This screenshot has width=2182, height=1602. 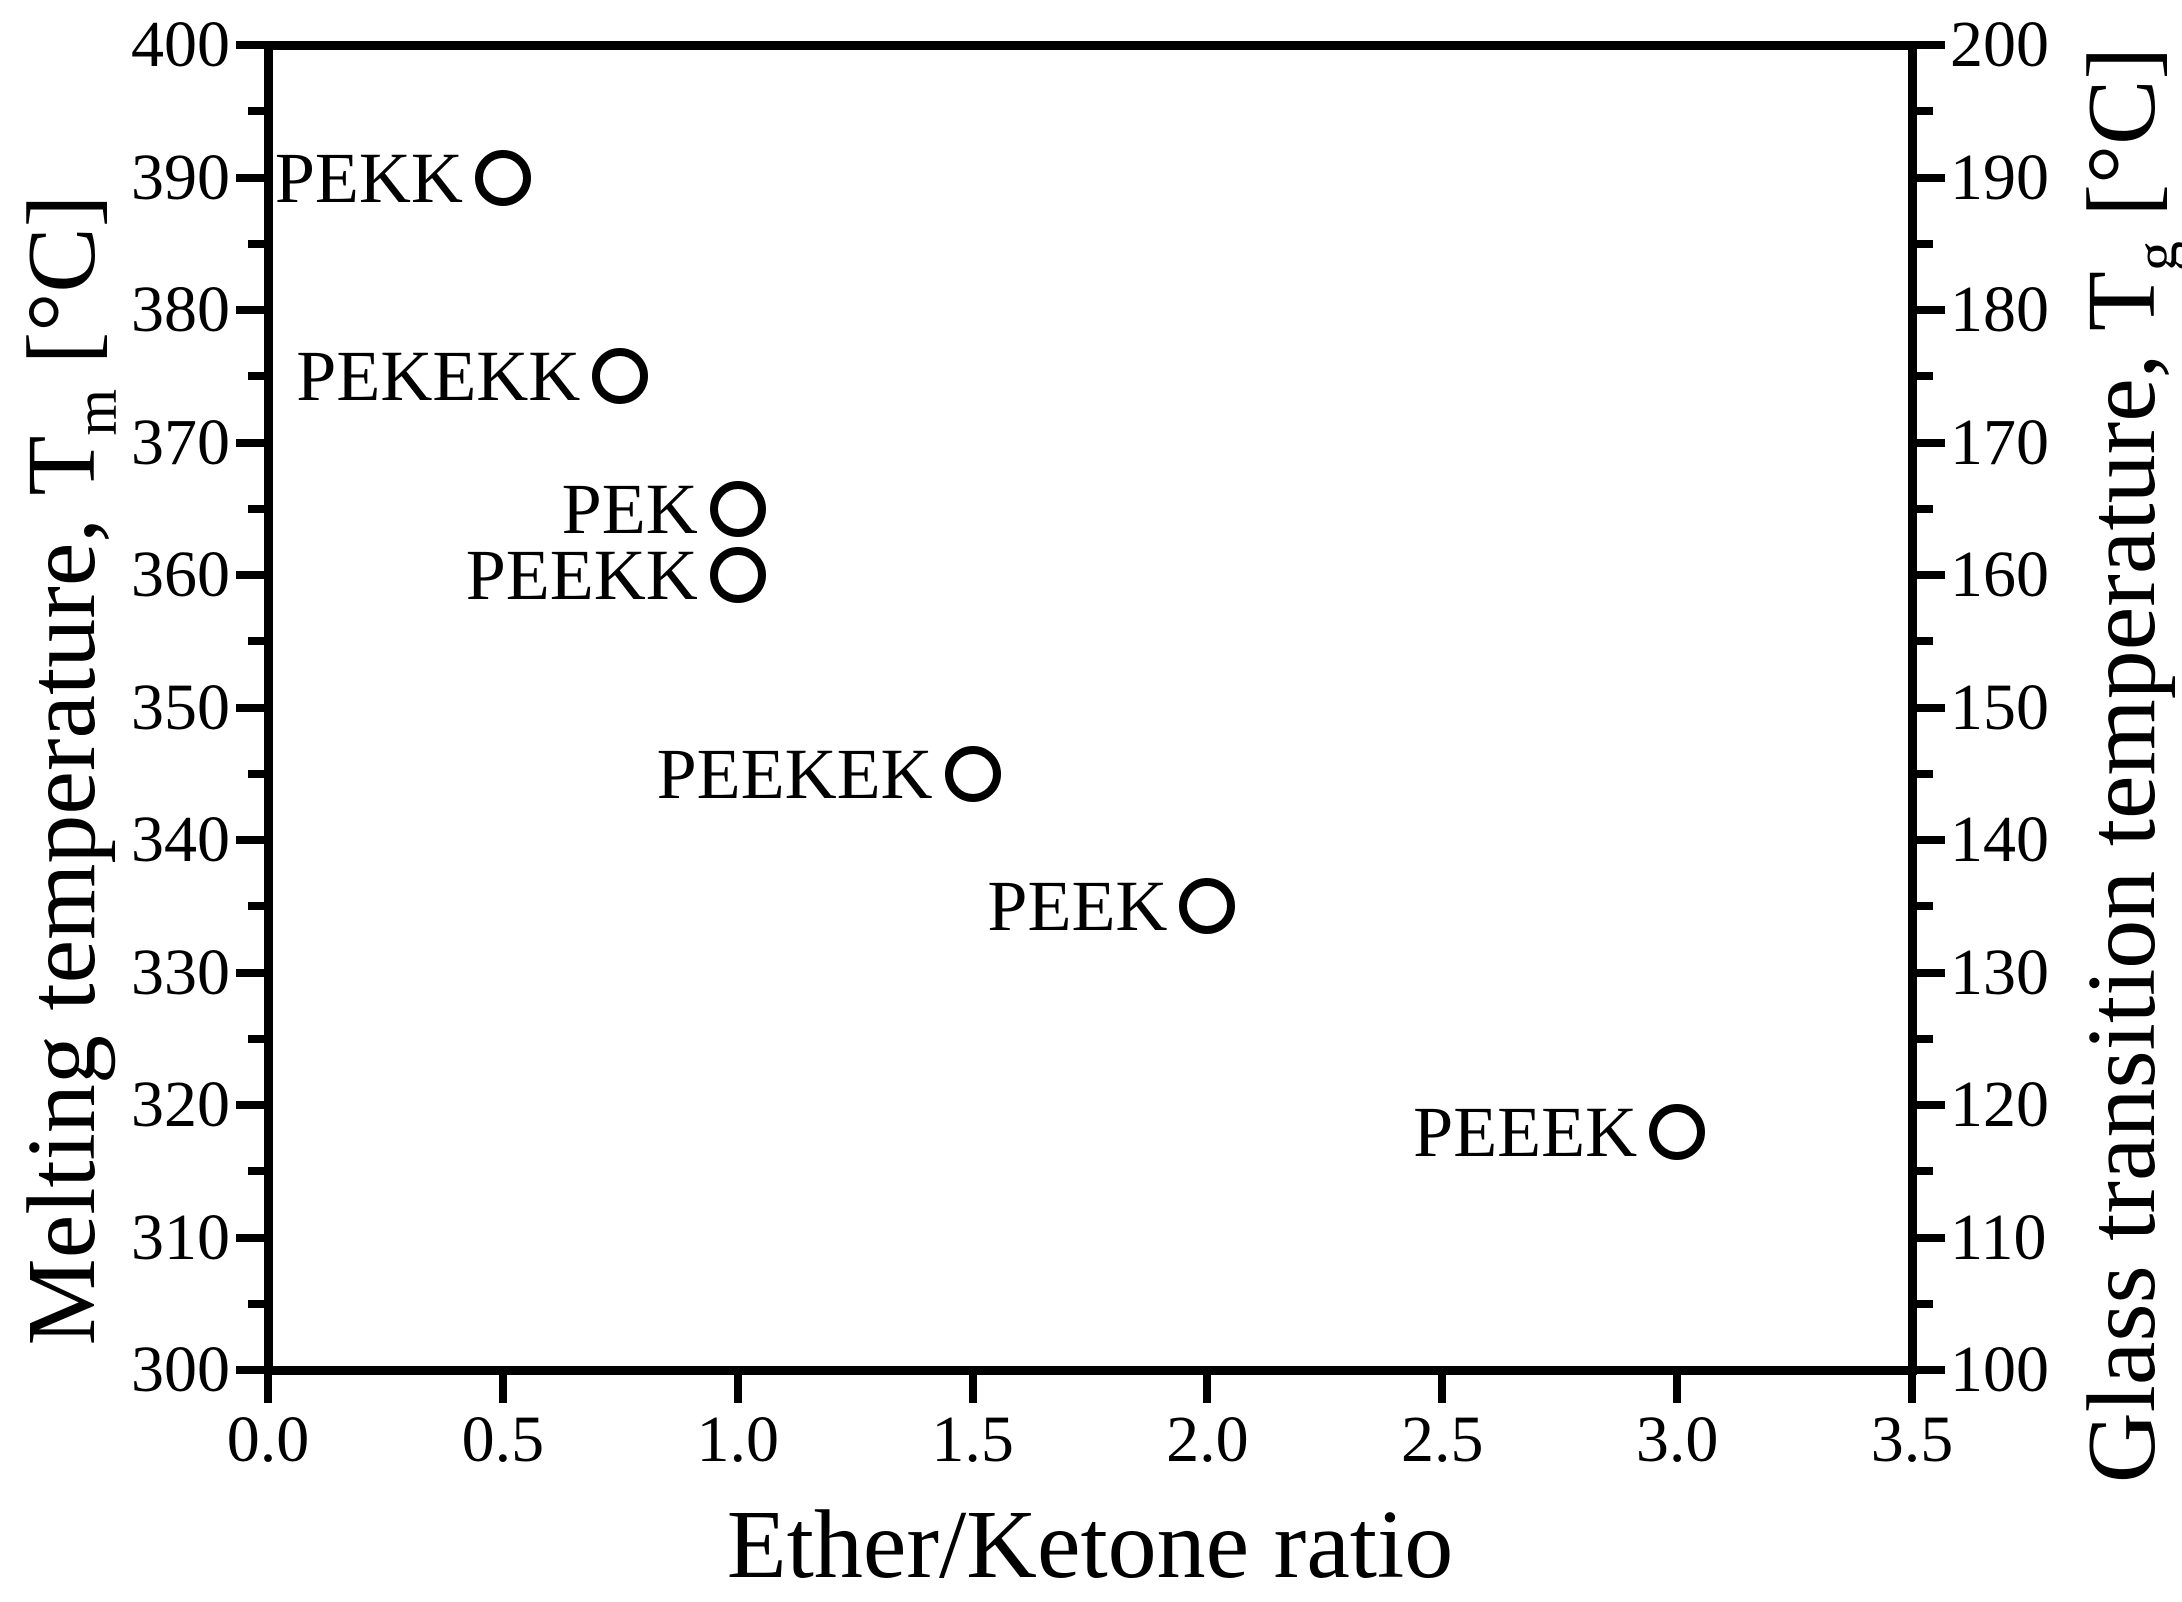 What do you see at coordinates (180, 1369) in the screenshot?
I see `y-left-tick-label: 300` at bounding box center [180, 1369].